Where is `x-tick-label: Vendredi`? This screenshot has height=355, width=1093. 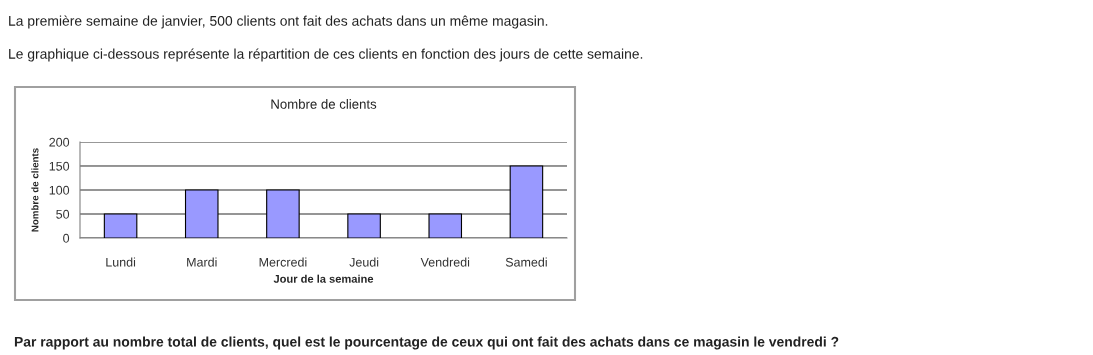 x-tick-label: Vendredi is located at coordinates (445, 262).